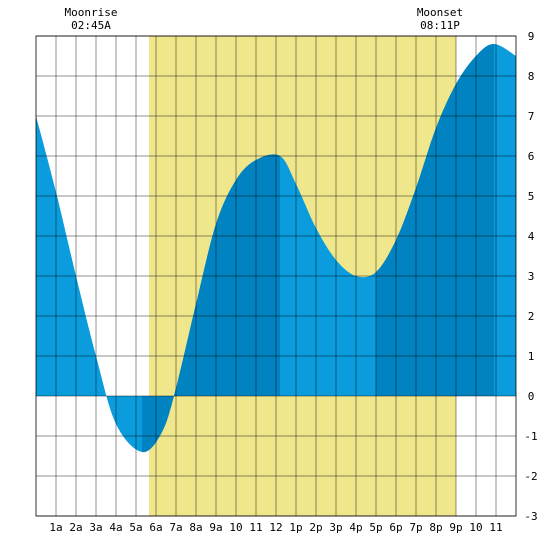 The width and height of the screenshot is (550, 550). I want to click on y-tick-label: 5, so click(531, 196).